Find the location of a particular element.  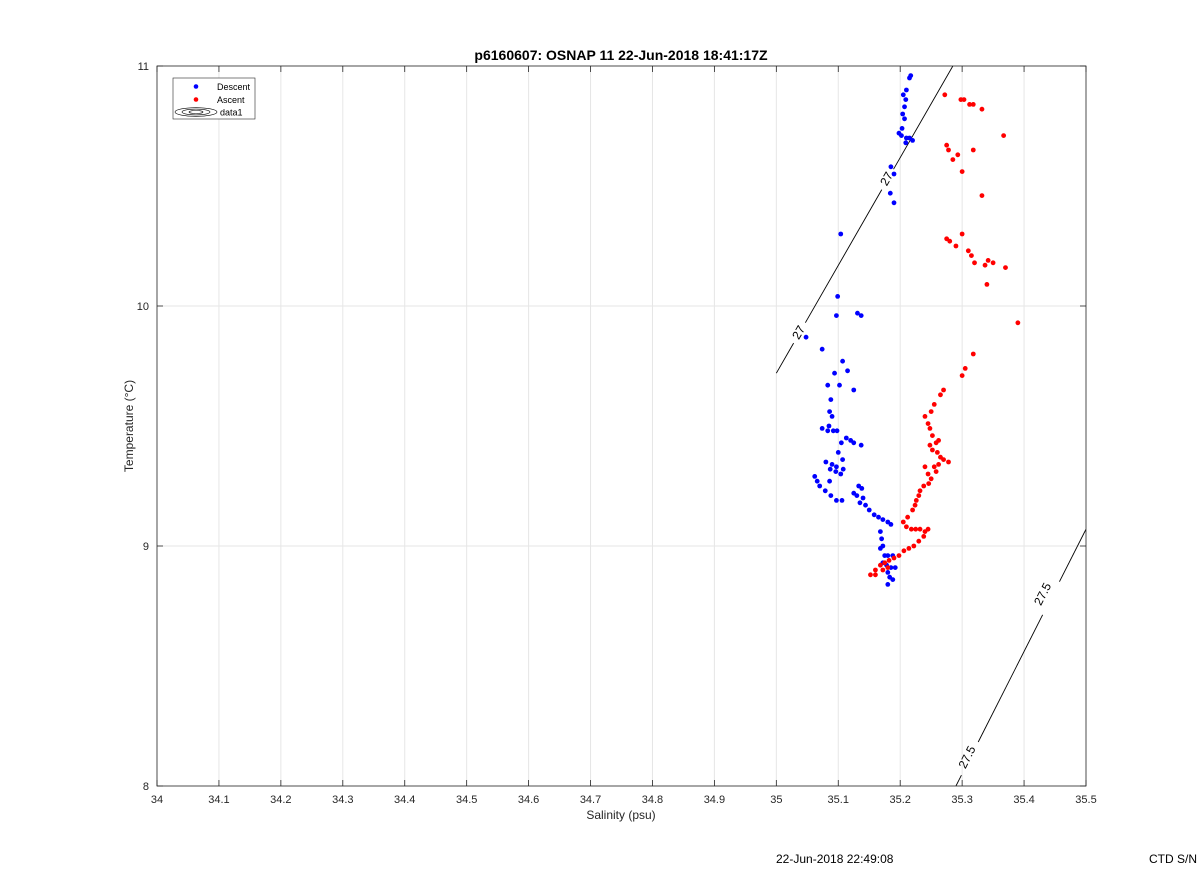

x-tick-label: 34.4 is located at coordinates (404, 800).